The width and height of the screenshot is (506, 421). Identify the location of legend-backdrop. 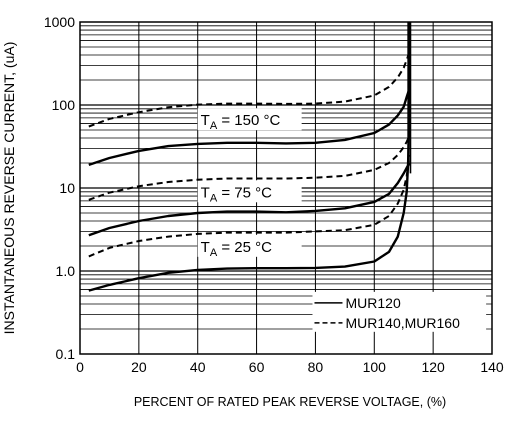
(399, 311).